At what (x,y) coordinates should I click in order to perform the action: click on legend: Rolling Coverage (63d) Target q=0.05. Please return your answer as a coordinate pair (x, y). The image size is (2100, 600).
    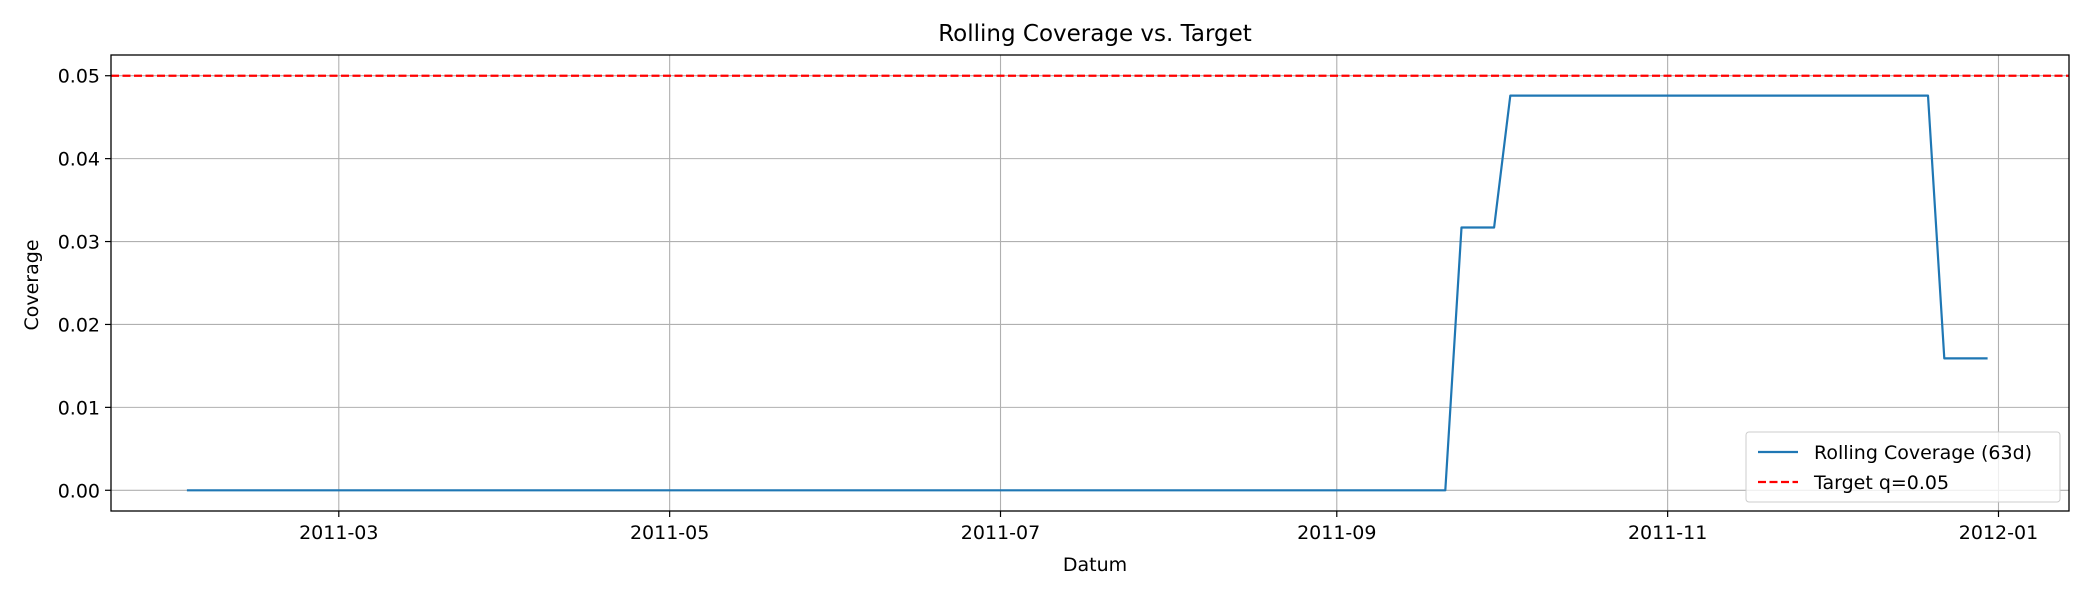
    Looking at the image, I should click on (1903, 467).